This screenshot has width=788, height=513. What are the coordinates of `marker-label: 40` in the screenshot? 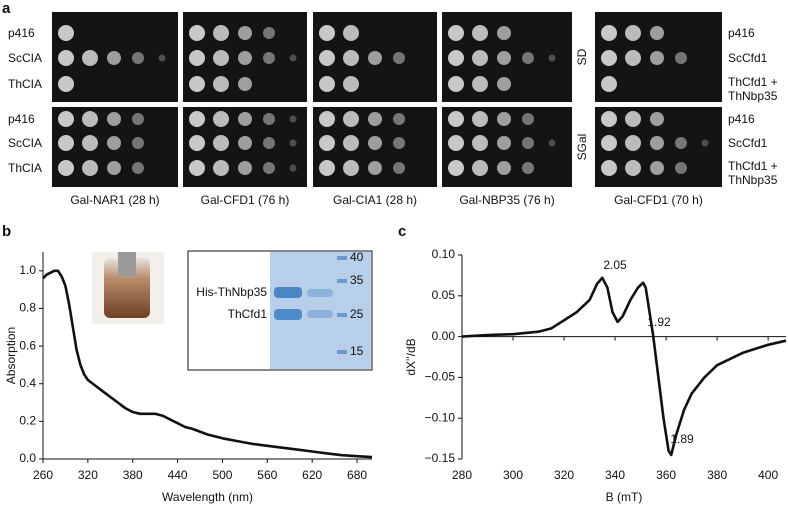 It's located at (357, 257).